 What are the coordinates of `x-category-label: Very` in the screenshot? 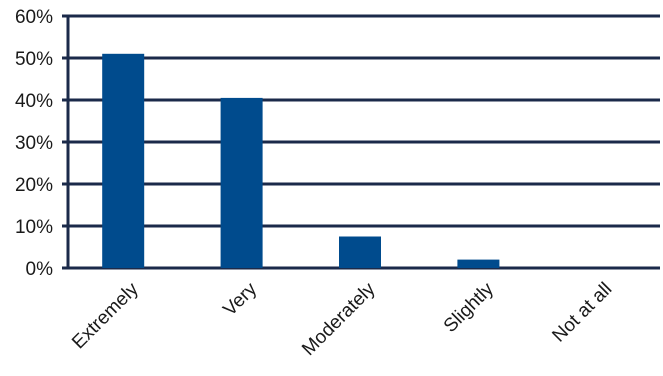 It's located at (240, 299).